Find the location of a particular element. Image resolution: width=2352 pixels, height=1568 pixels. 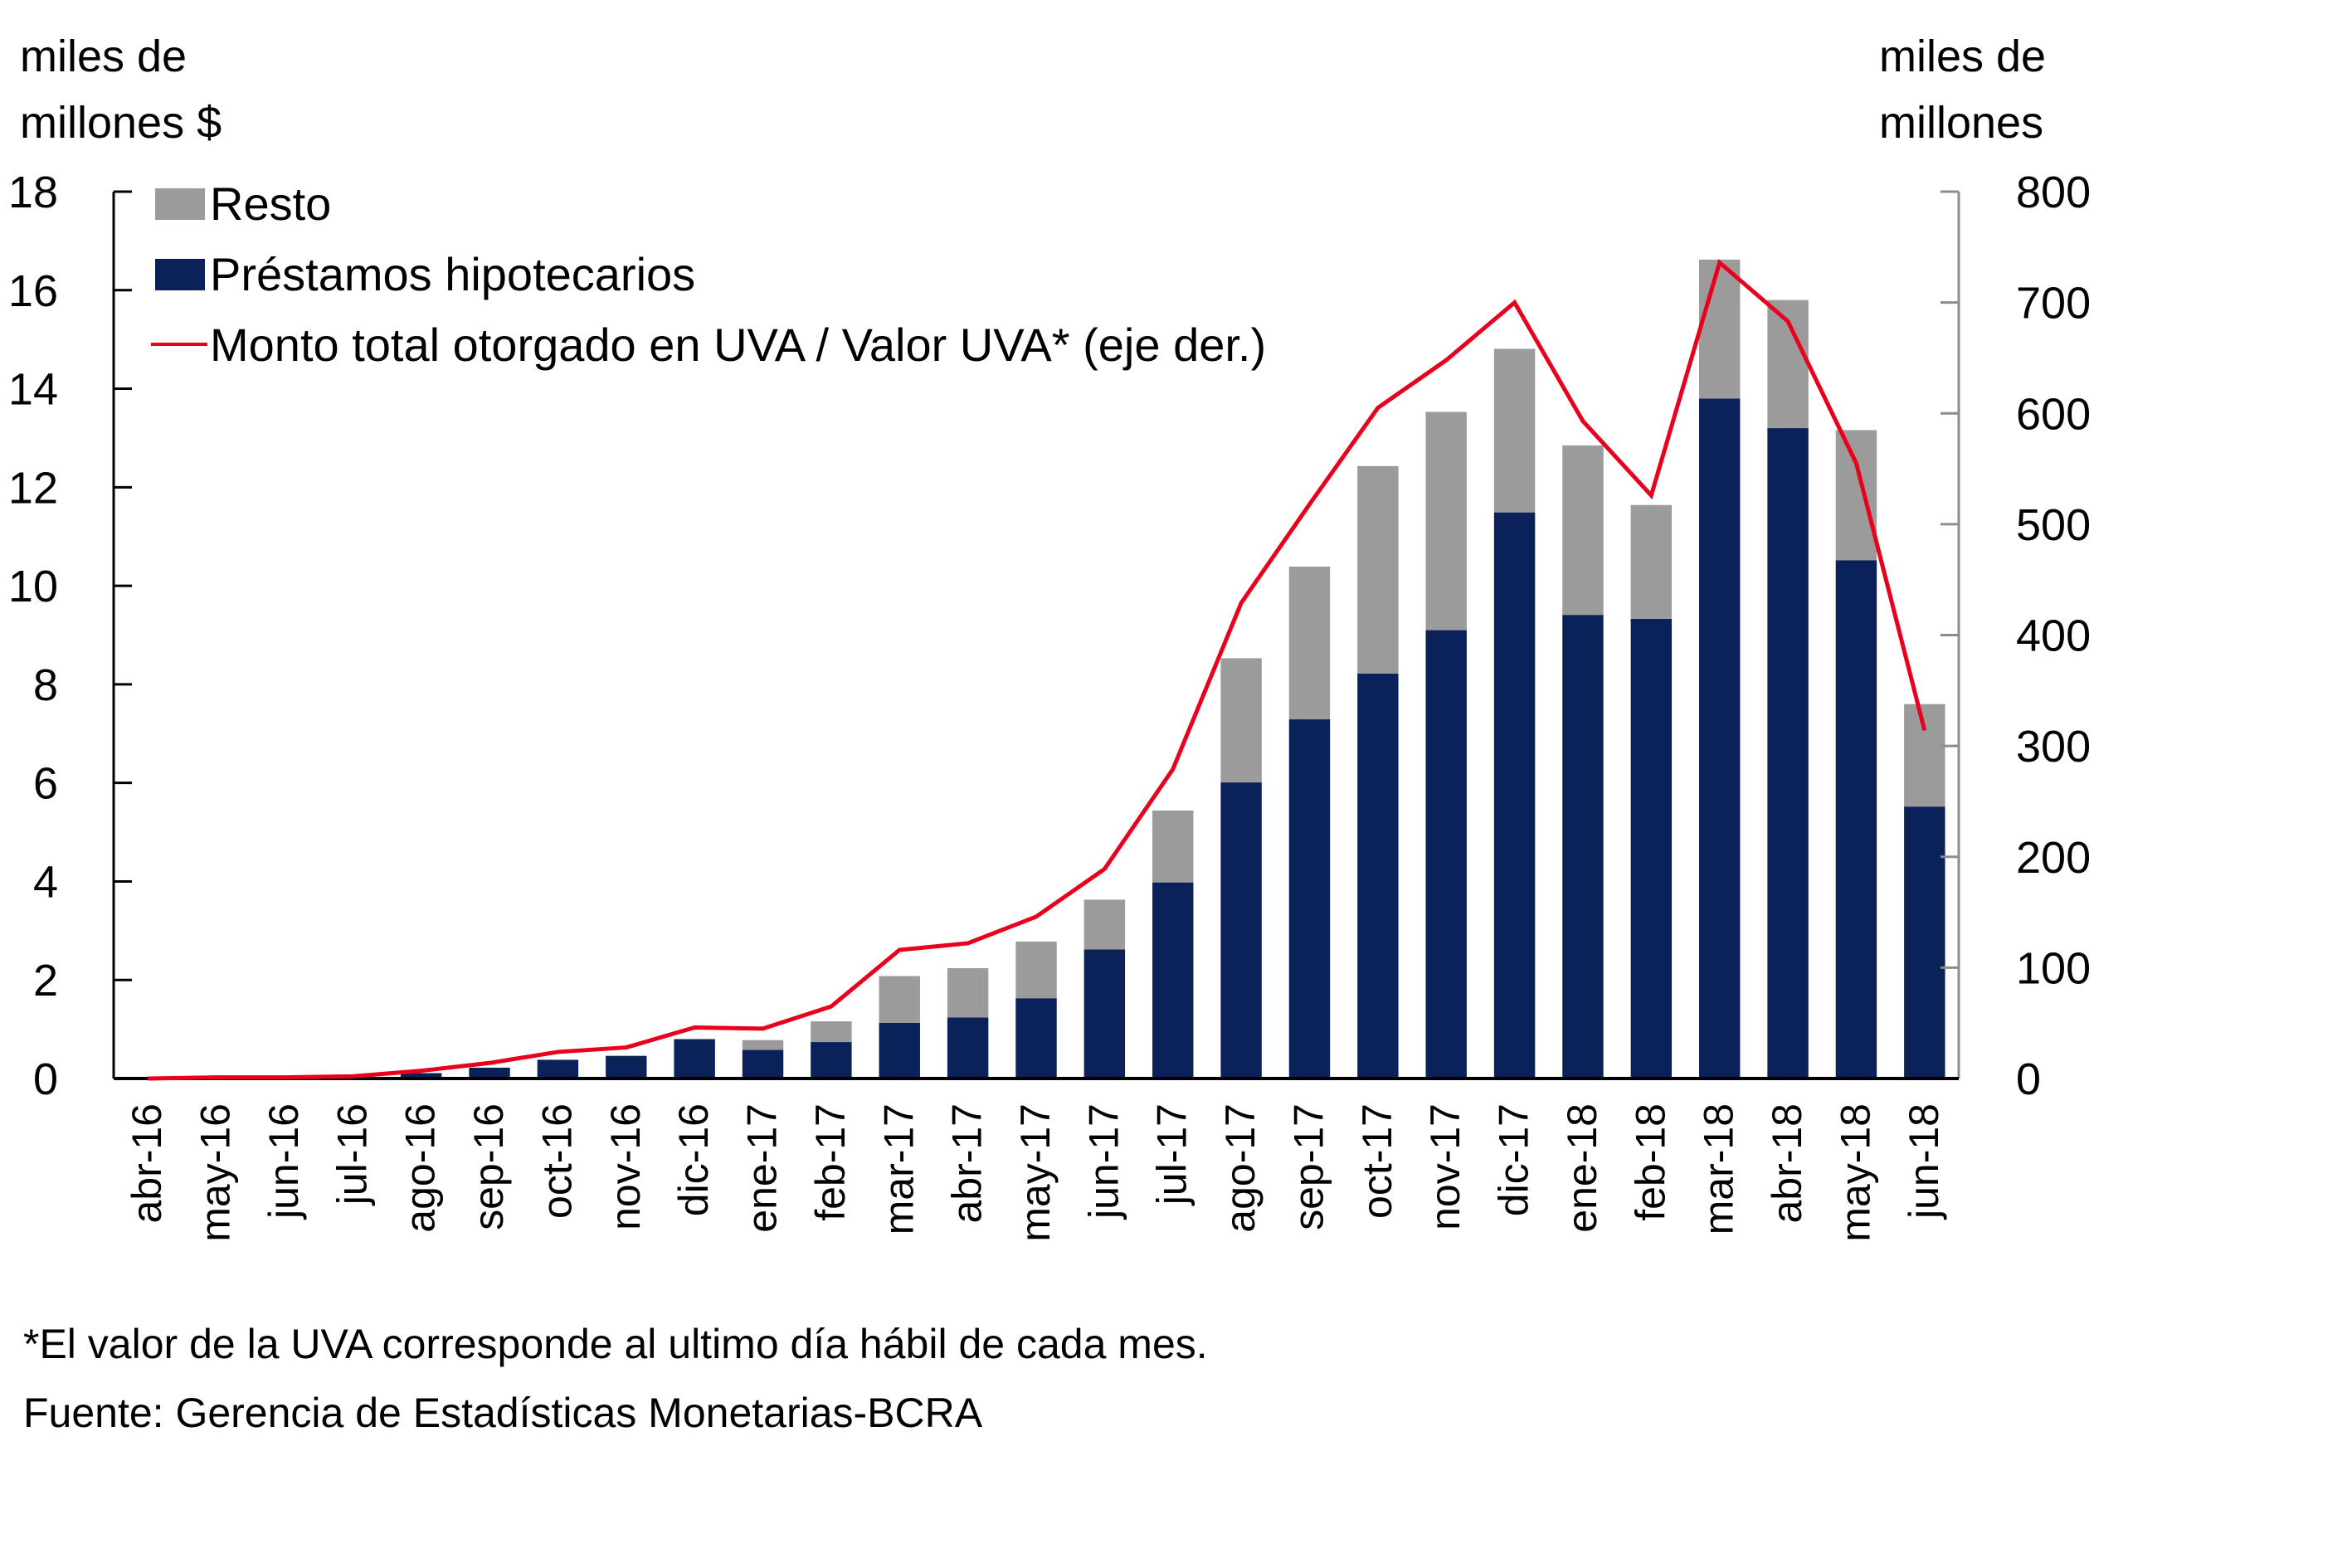

right-axis-tick-label: 600 is located at coordinates (2053, 414).